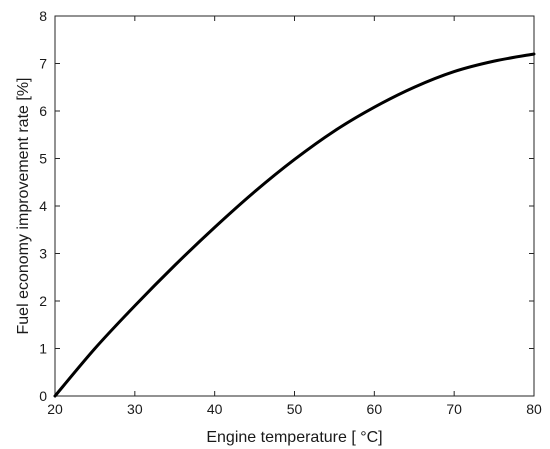 The image size is (550, 449). What do you see at coordinates (294, 437) in the screenshot?
I see `x-axis-label: Engine temperature [ °C]` at bounding box center [294, 437].